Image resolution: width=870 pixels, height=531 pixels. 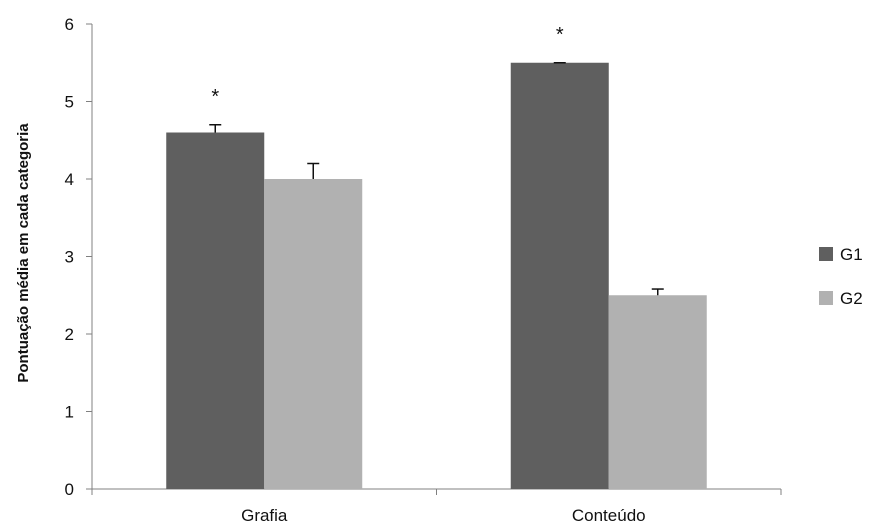 I want to click on y-tick-label: 4, so click(x=69, y=179).